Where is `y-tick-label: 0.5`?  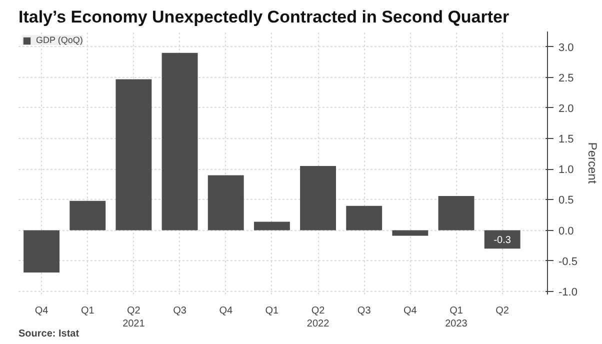
y-tick-label: 0.5 is located at coordinates (566, 200).